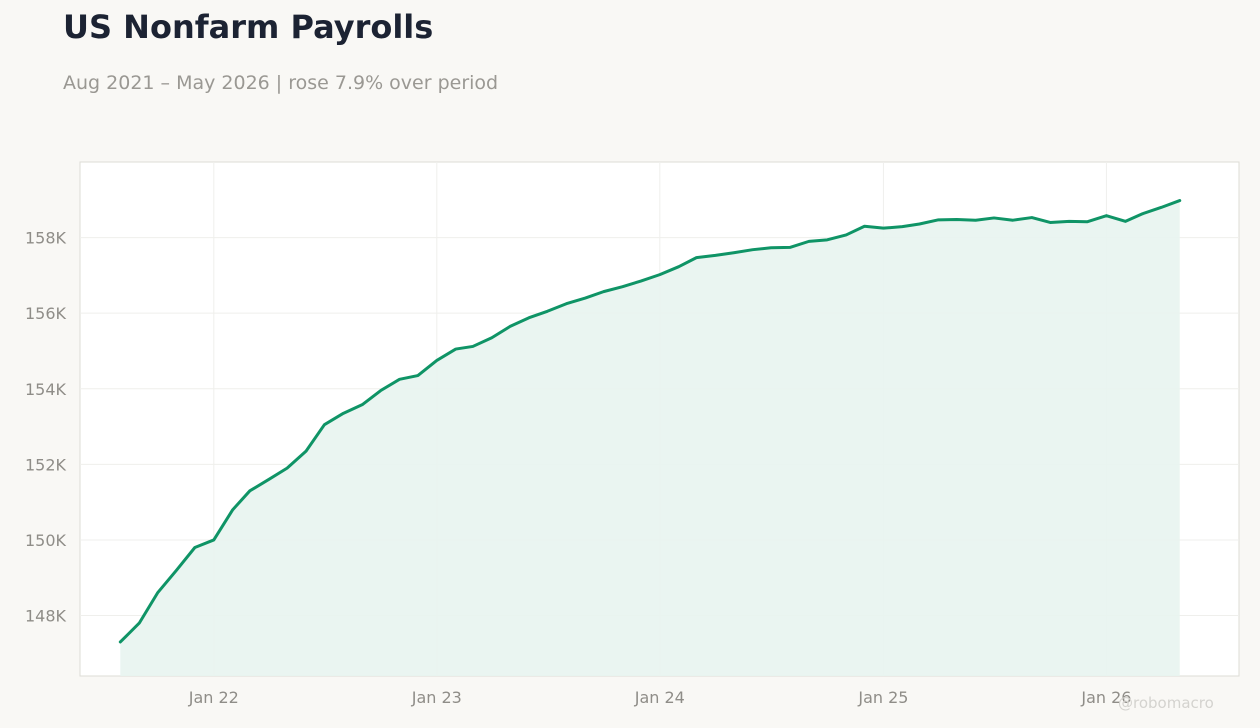 The image size is (1260, 728). Describe the element at coordinates (213, 697) in the screenshot. I see `x-tick-label: Jan 22` at that location.